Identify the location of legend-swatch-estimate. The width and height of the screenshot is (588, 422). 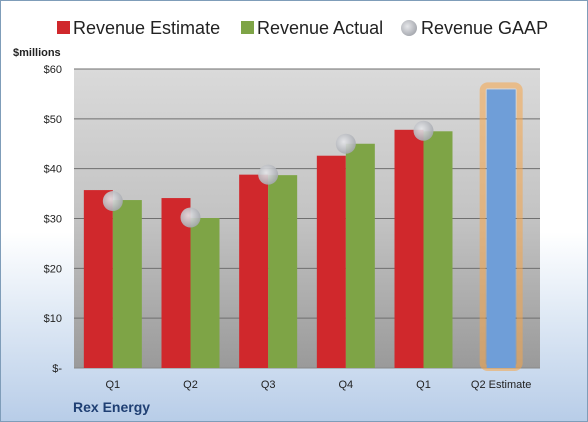
(63, 27).